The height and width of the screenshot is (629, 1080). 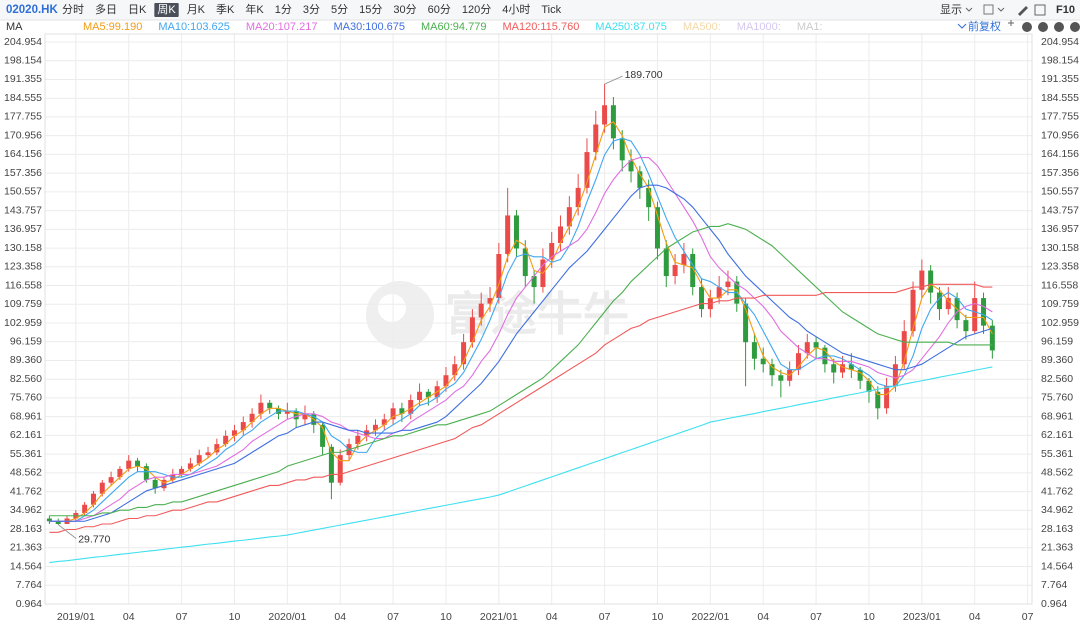 I want to click on period-button: 多日, so click(x=106, y=9).